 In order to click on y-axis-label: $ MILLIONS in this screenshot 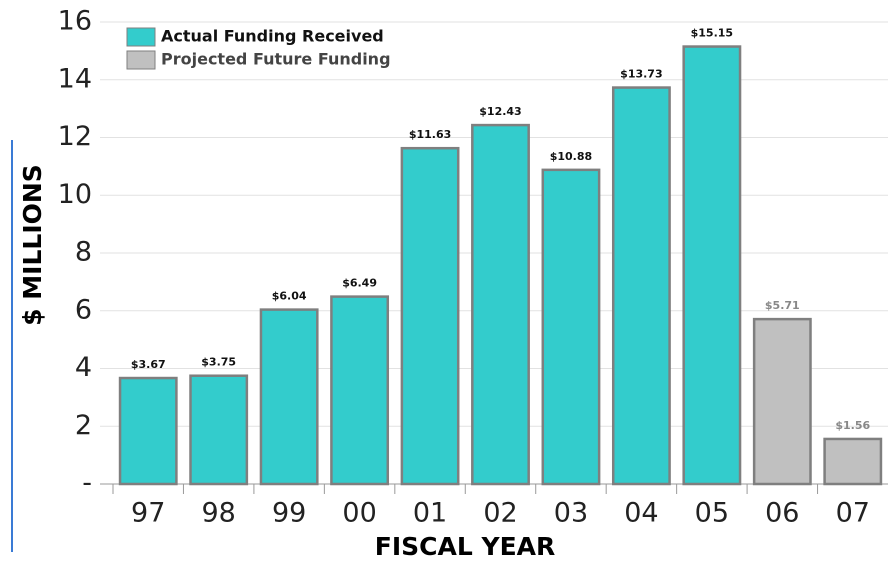, I will do `click(32, 245)`.